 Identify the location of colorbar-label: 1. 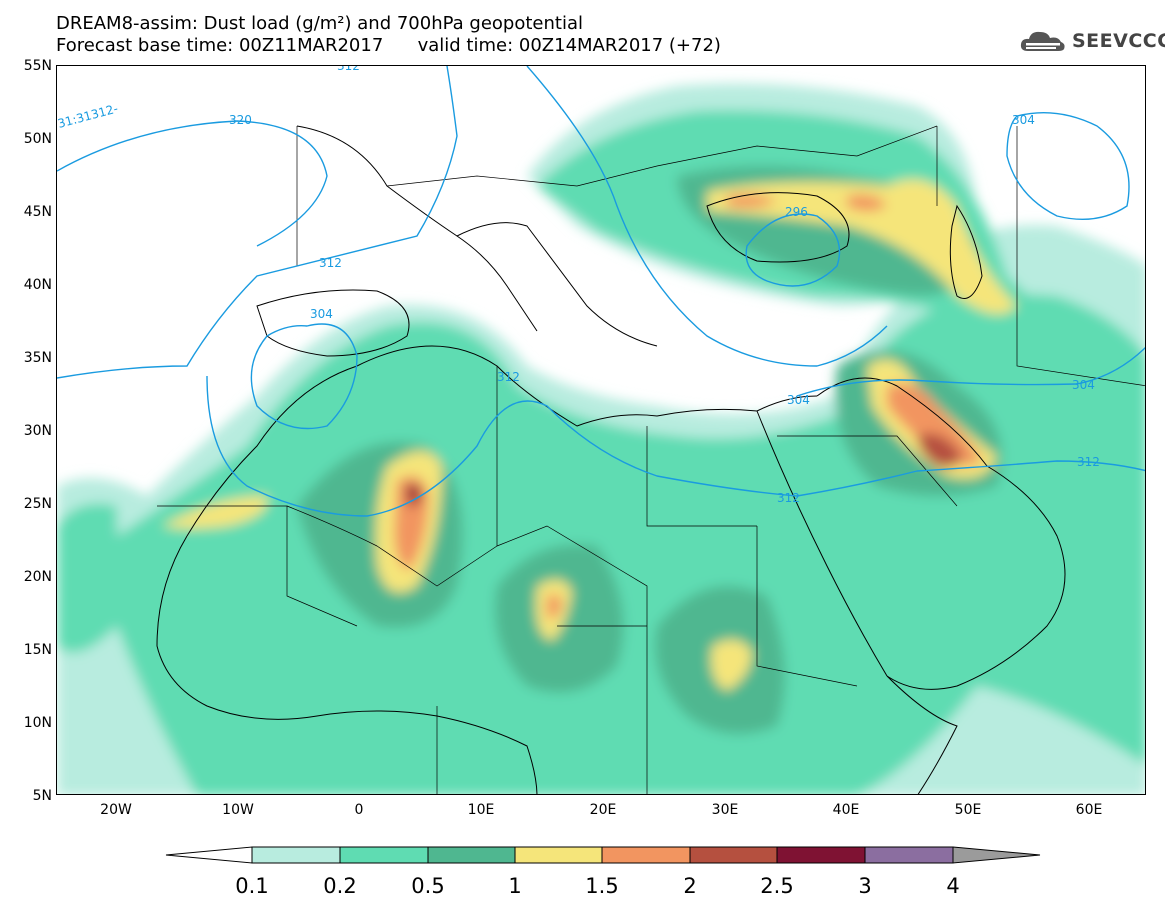
(515, 886).